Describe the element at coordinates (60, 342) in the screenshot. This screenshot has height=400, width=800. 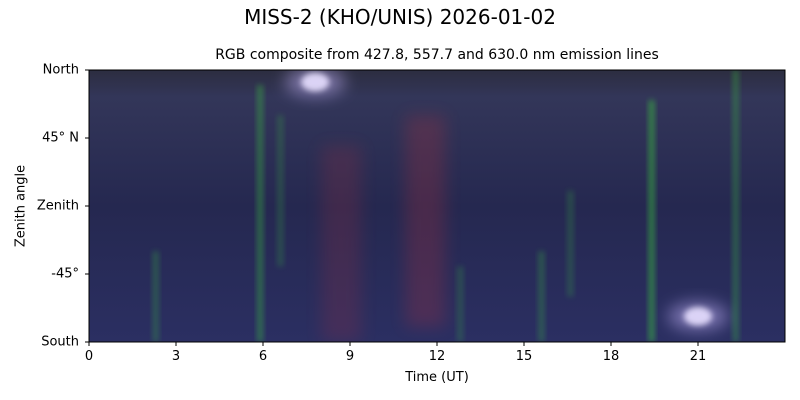
I see `y-tick-label: South` at that location.